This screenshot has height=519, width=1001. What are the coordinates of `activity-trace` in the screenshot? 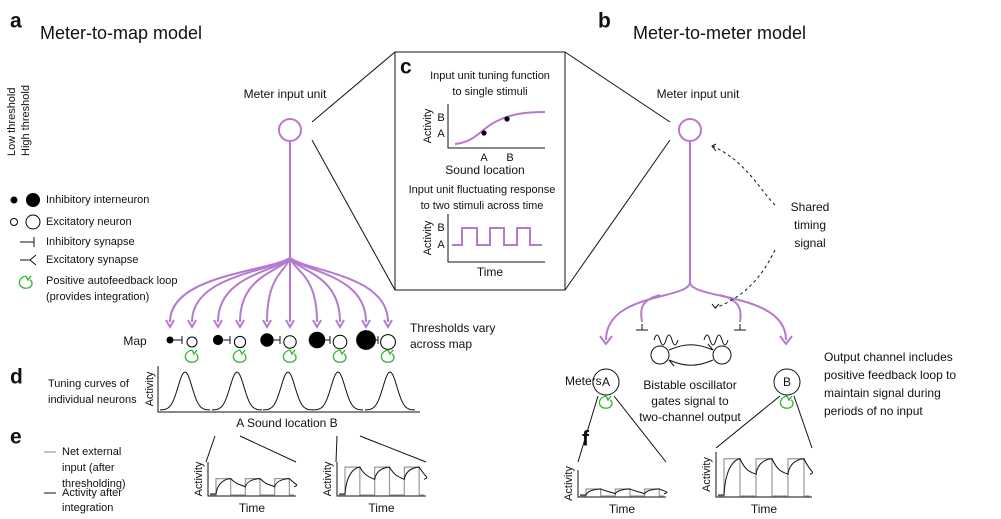 It's located at (624, 492).